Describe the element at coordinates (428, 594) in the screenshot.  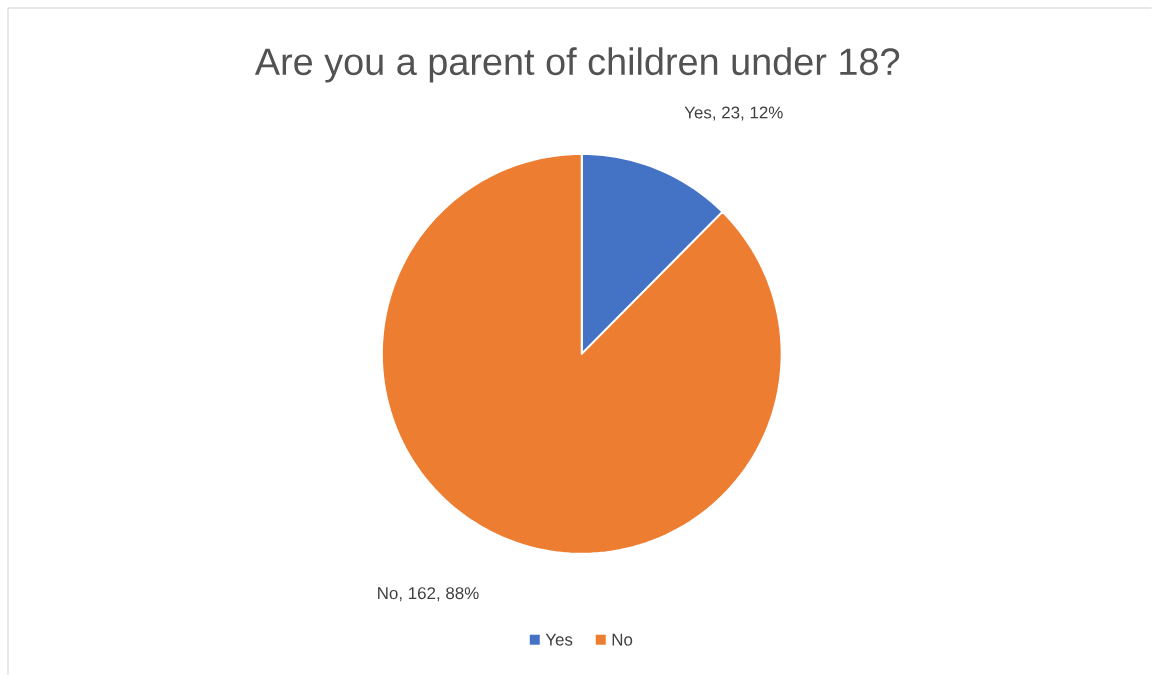
I see `data-label: No, 162, 88%` at that location.